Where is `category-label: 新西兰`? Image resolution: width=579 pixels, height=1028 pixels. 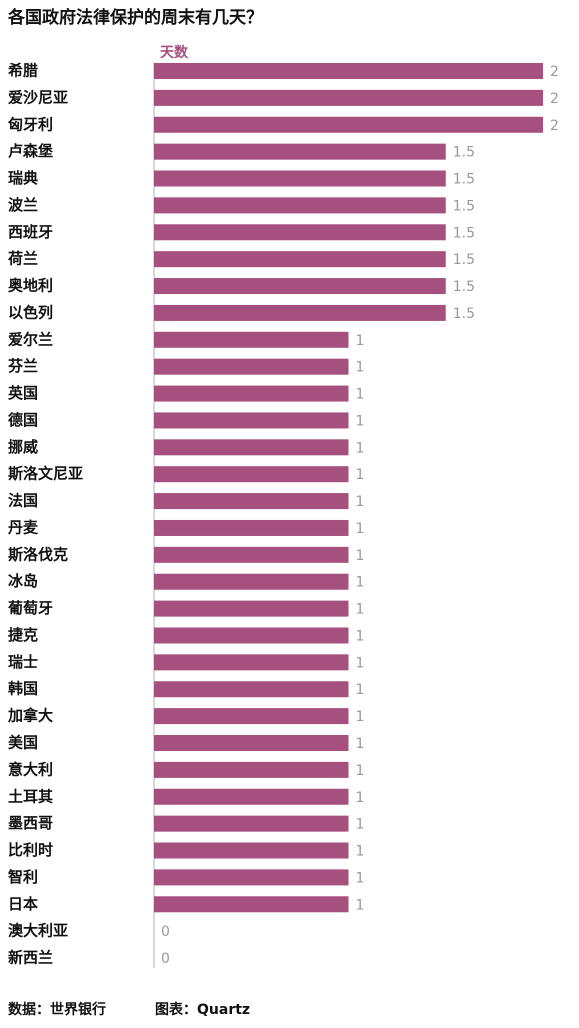 category-label: 新西兰 is located at coordinates (30, 958).